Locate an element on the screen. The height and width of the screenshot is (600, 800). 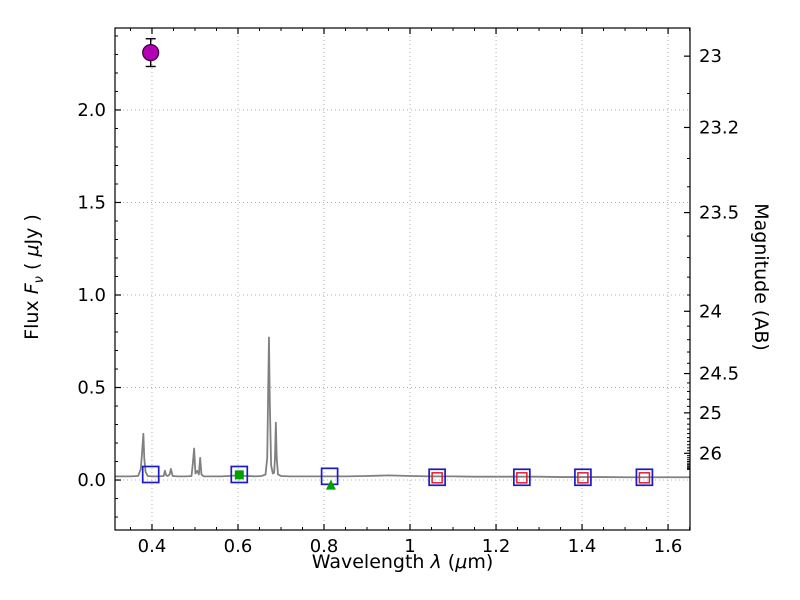
flux-label-units-post: Jy ) is located at coordinates (32, 229).